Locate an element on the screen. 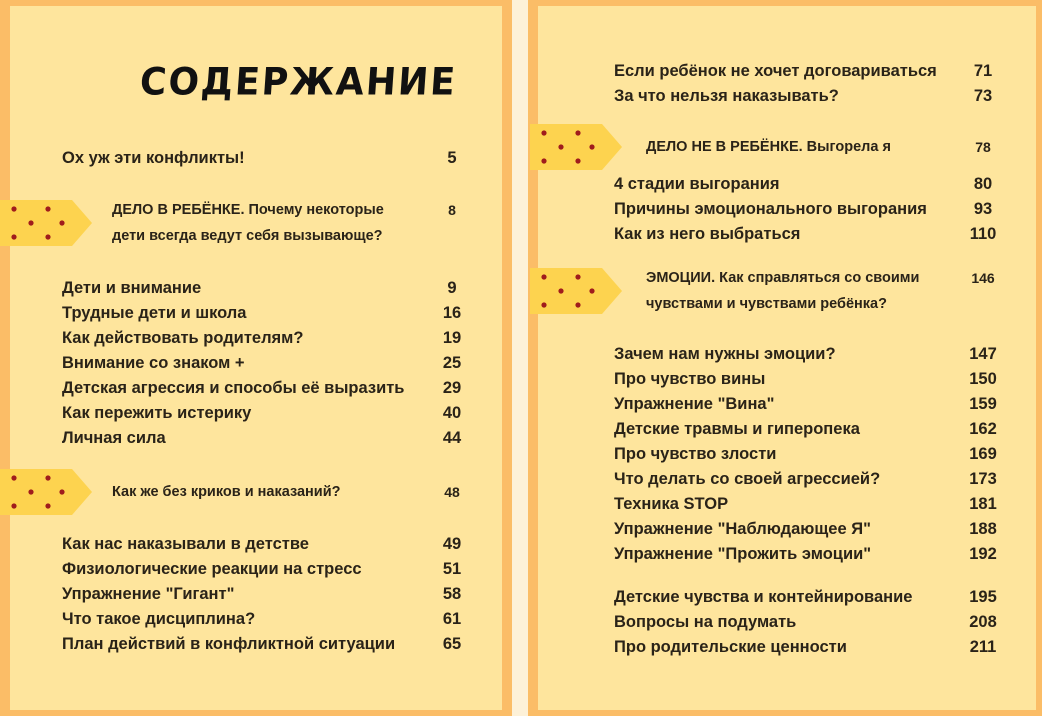 This screenshot has height=716, width=1042. toc-page-number: 51 is located at coordinates (452, 569).